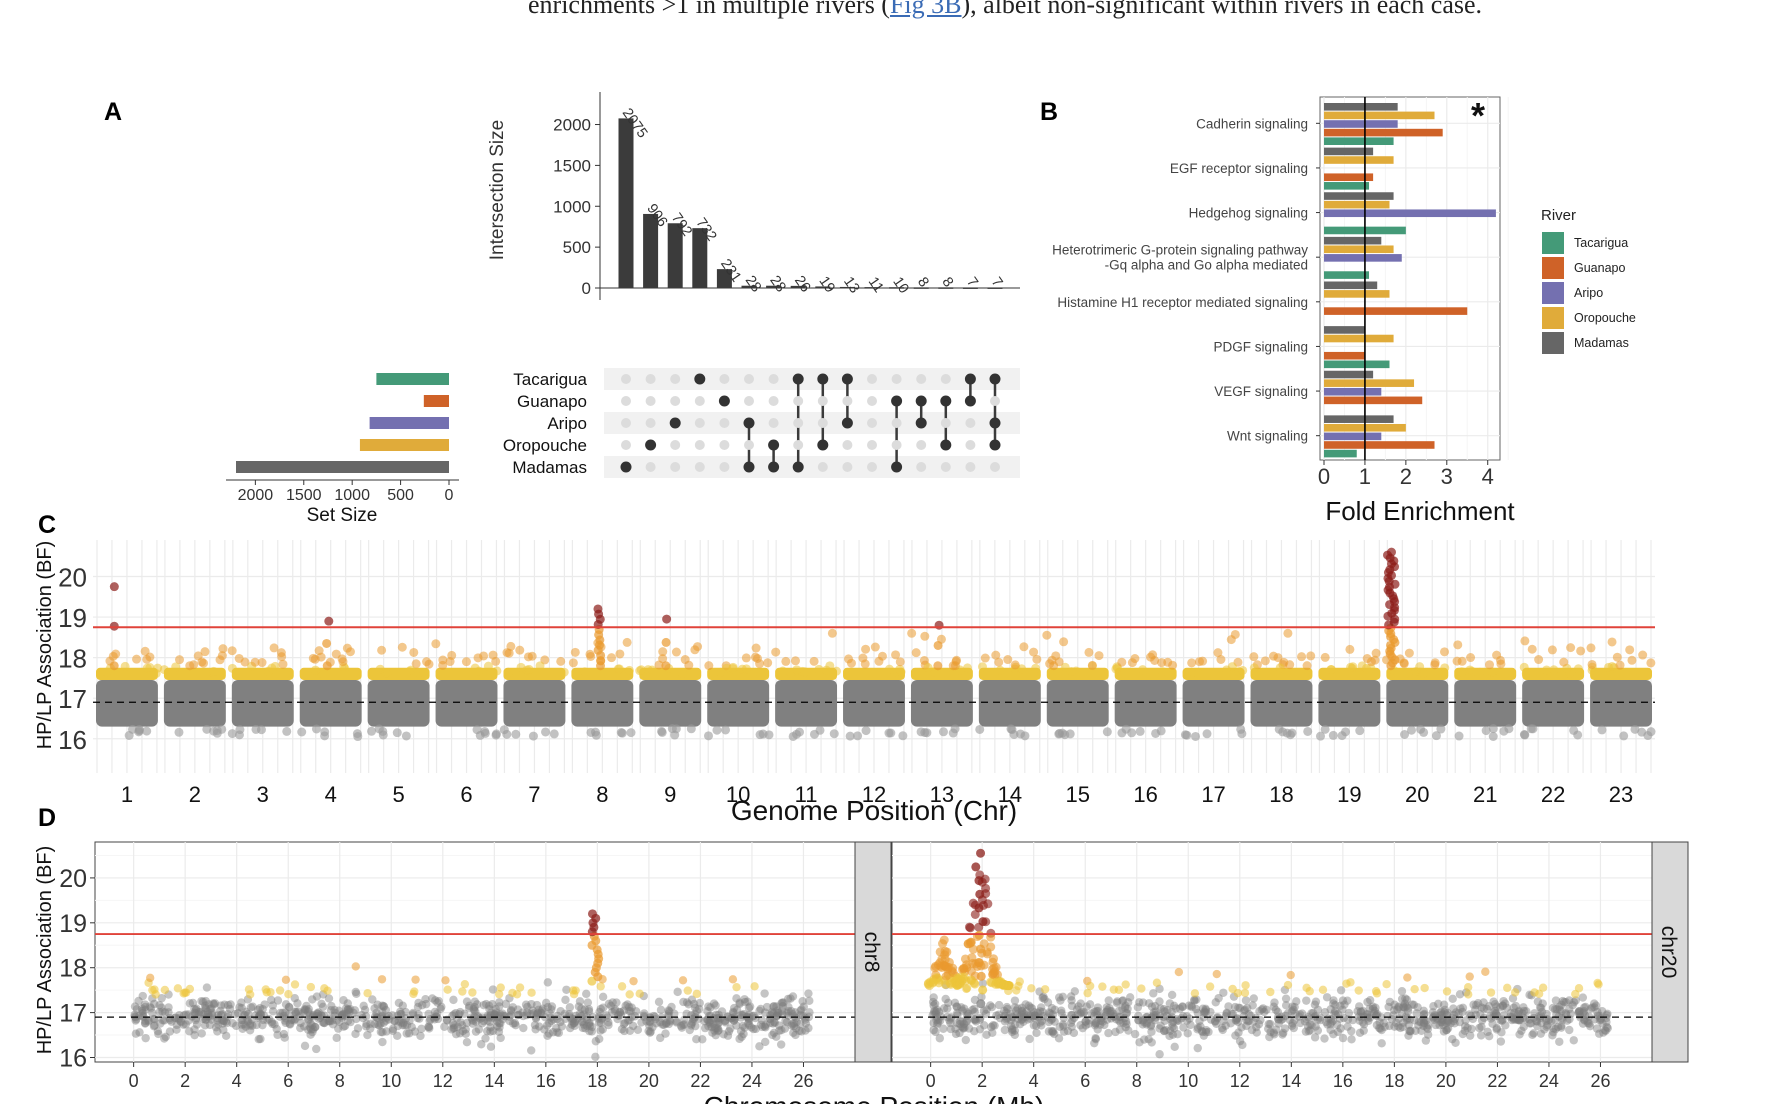  Describe the element at coordinates (1281, 673) in the screenshot. I see `chr-point-band` at that location.